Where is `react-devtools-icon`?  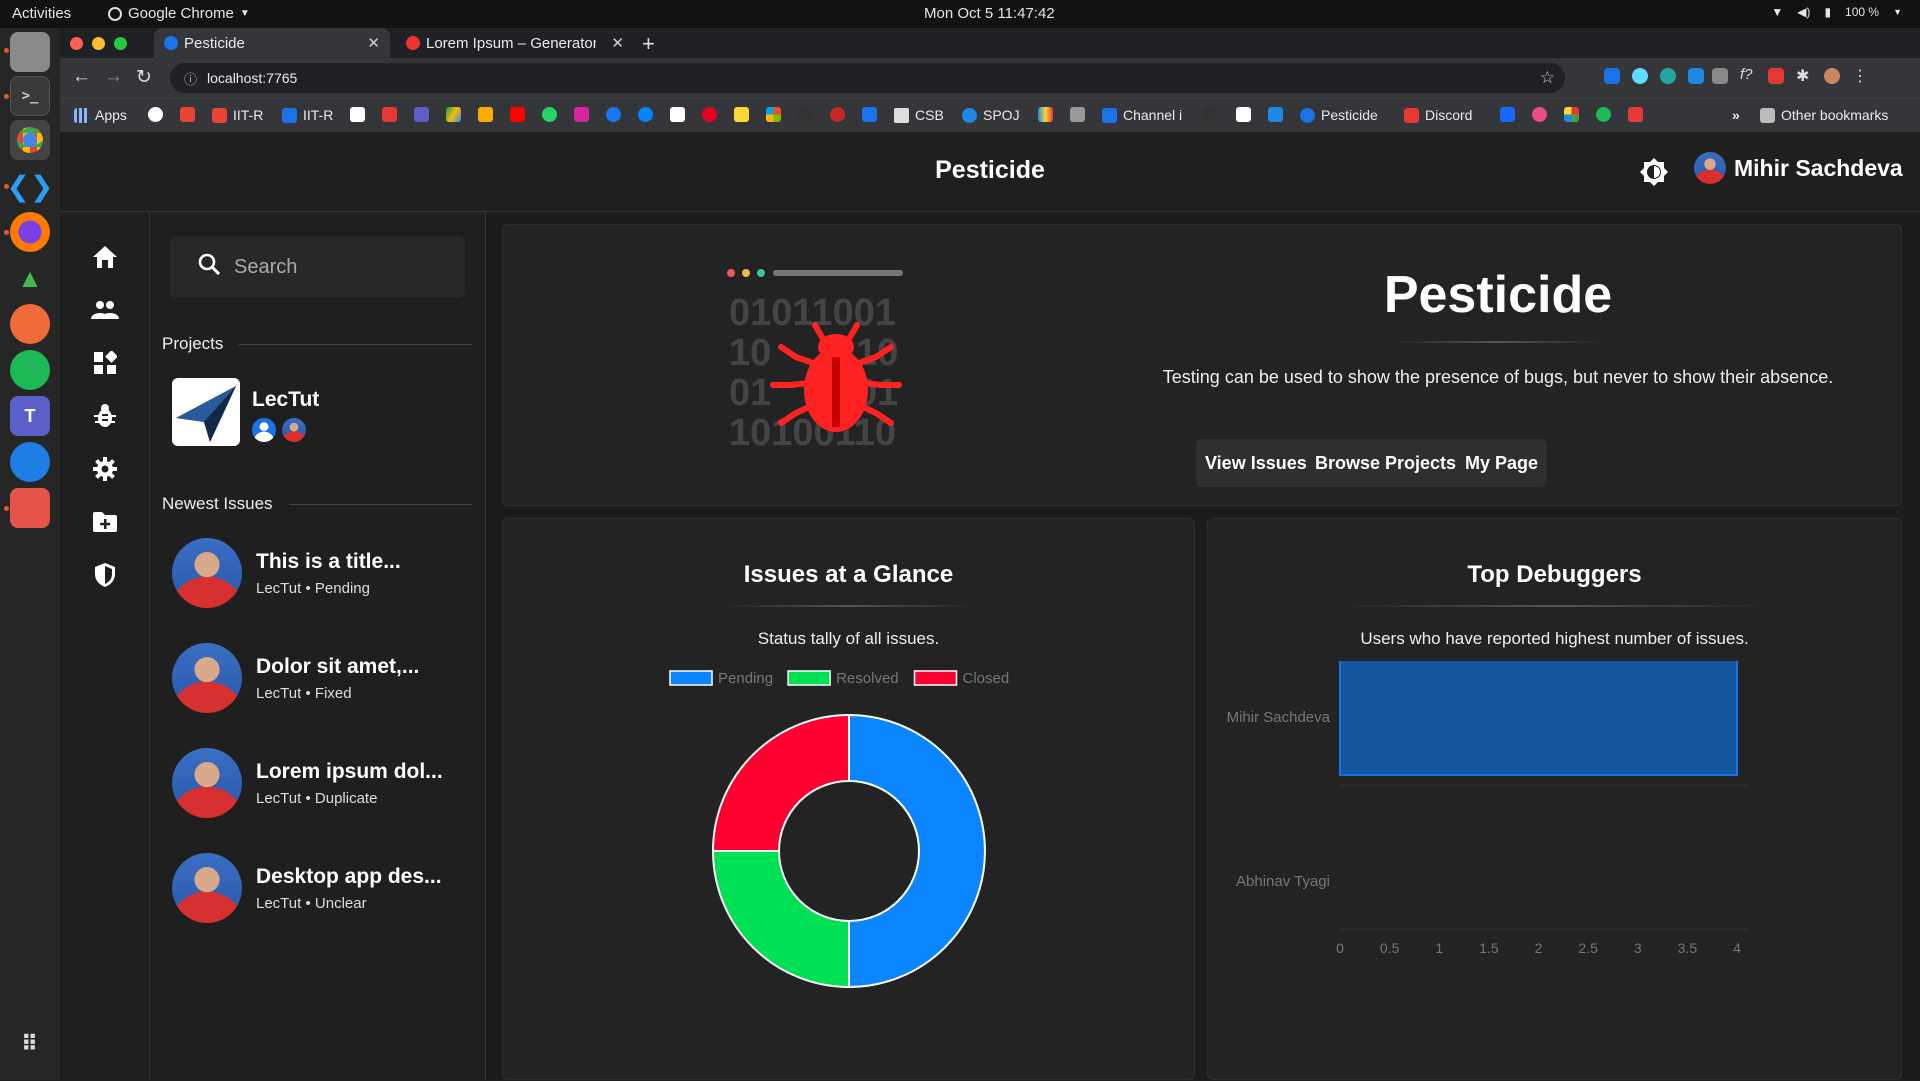
react-devtools-icon is located at coordinates (1640, 76).